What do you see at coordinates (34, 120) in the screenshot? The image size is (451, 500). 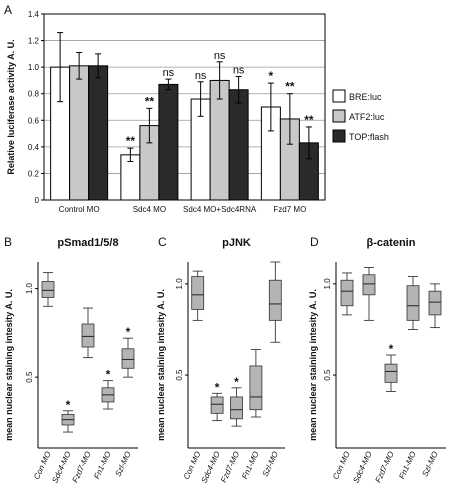 I see `y-tick-label: 0.6` at bounding box center [34, 120].